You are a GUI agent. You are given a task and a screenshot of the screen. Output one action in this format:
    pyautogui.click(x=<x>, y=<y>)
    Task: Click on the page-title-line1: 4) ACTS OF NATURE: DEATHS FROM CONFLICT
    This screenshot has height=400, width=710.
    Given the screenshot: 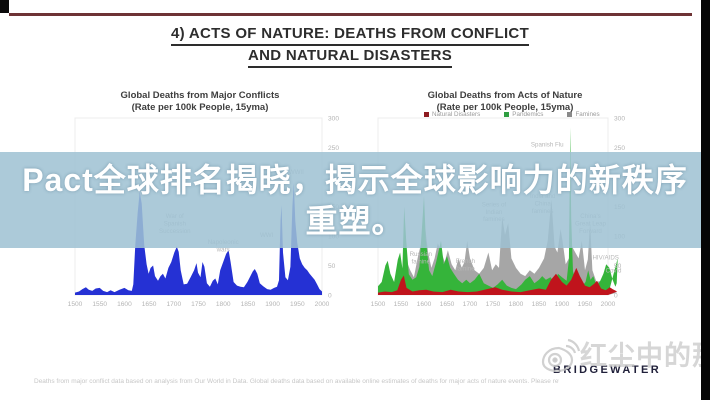 What is the action you would take?
    pyautogui.click(x=350, y=35)
    